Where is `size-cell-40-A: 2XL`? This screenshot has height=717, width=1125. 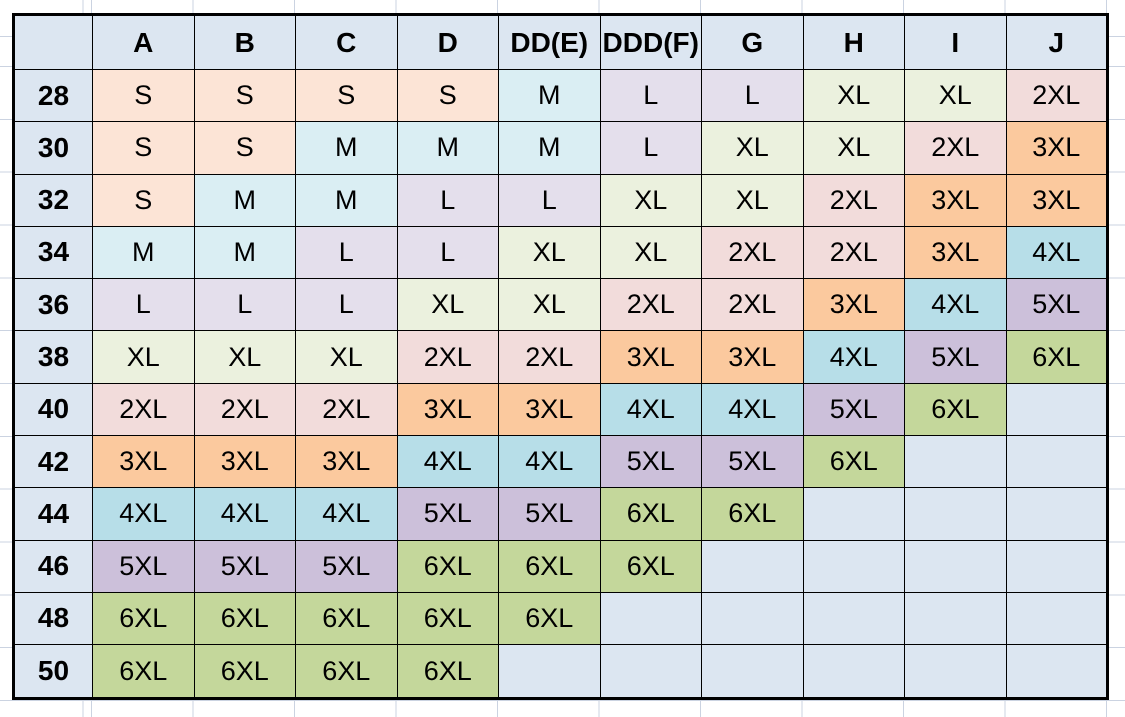 size-cell-40-A: 2XL is located at coordinates (143, 409).